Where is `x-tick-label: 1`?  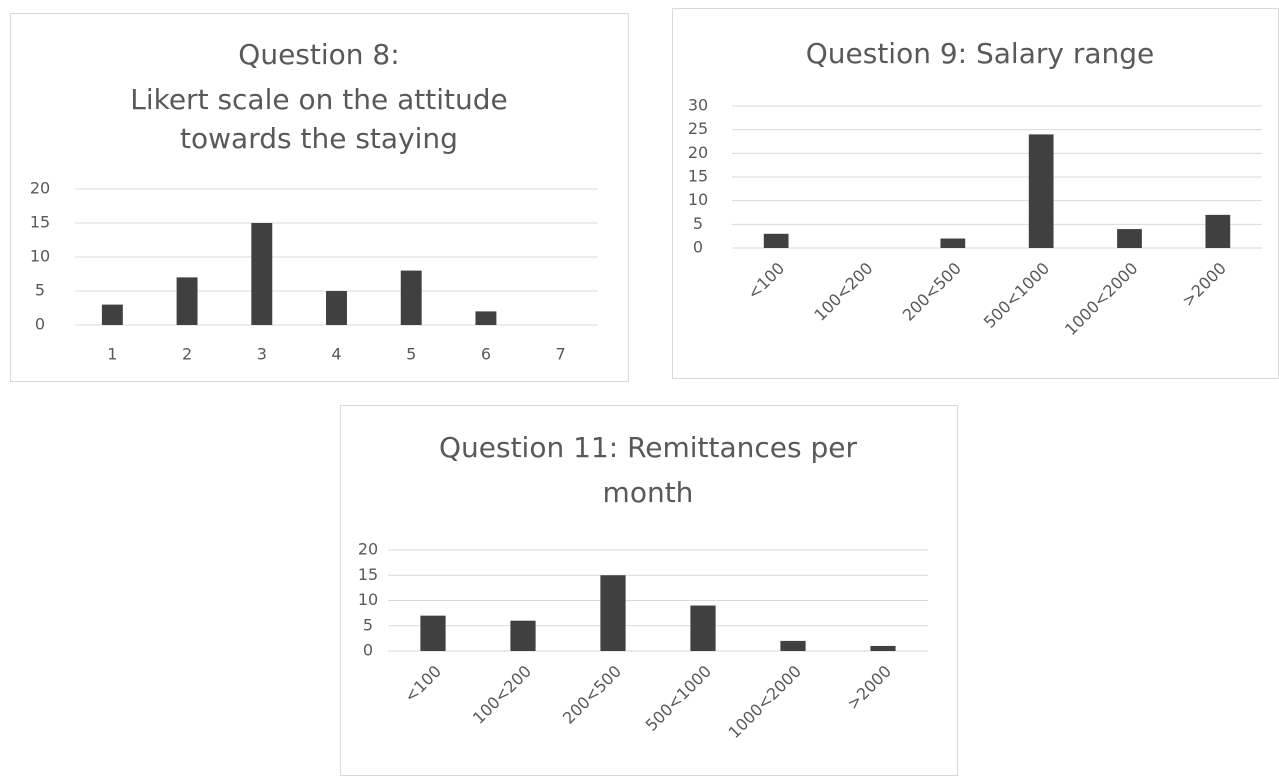
x-tick-label: 1 is located at coordinates (112, 354).